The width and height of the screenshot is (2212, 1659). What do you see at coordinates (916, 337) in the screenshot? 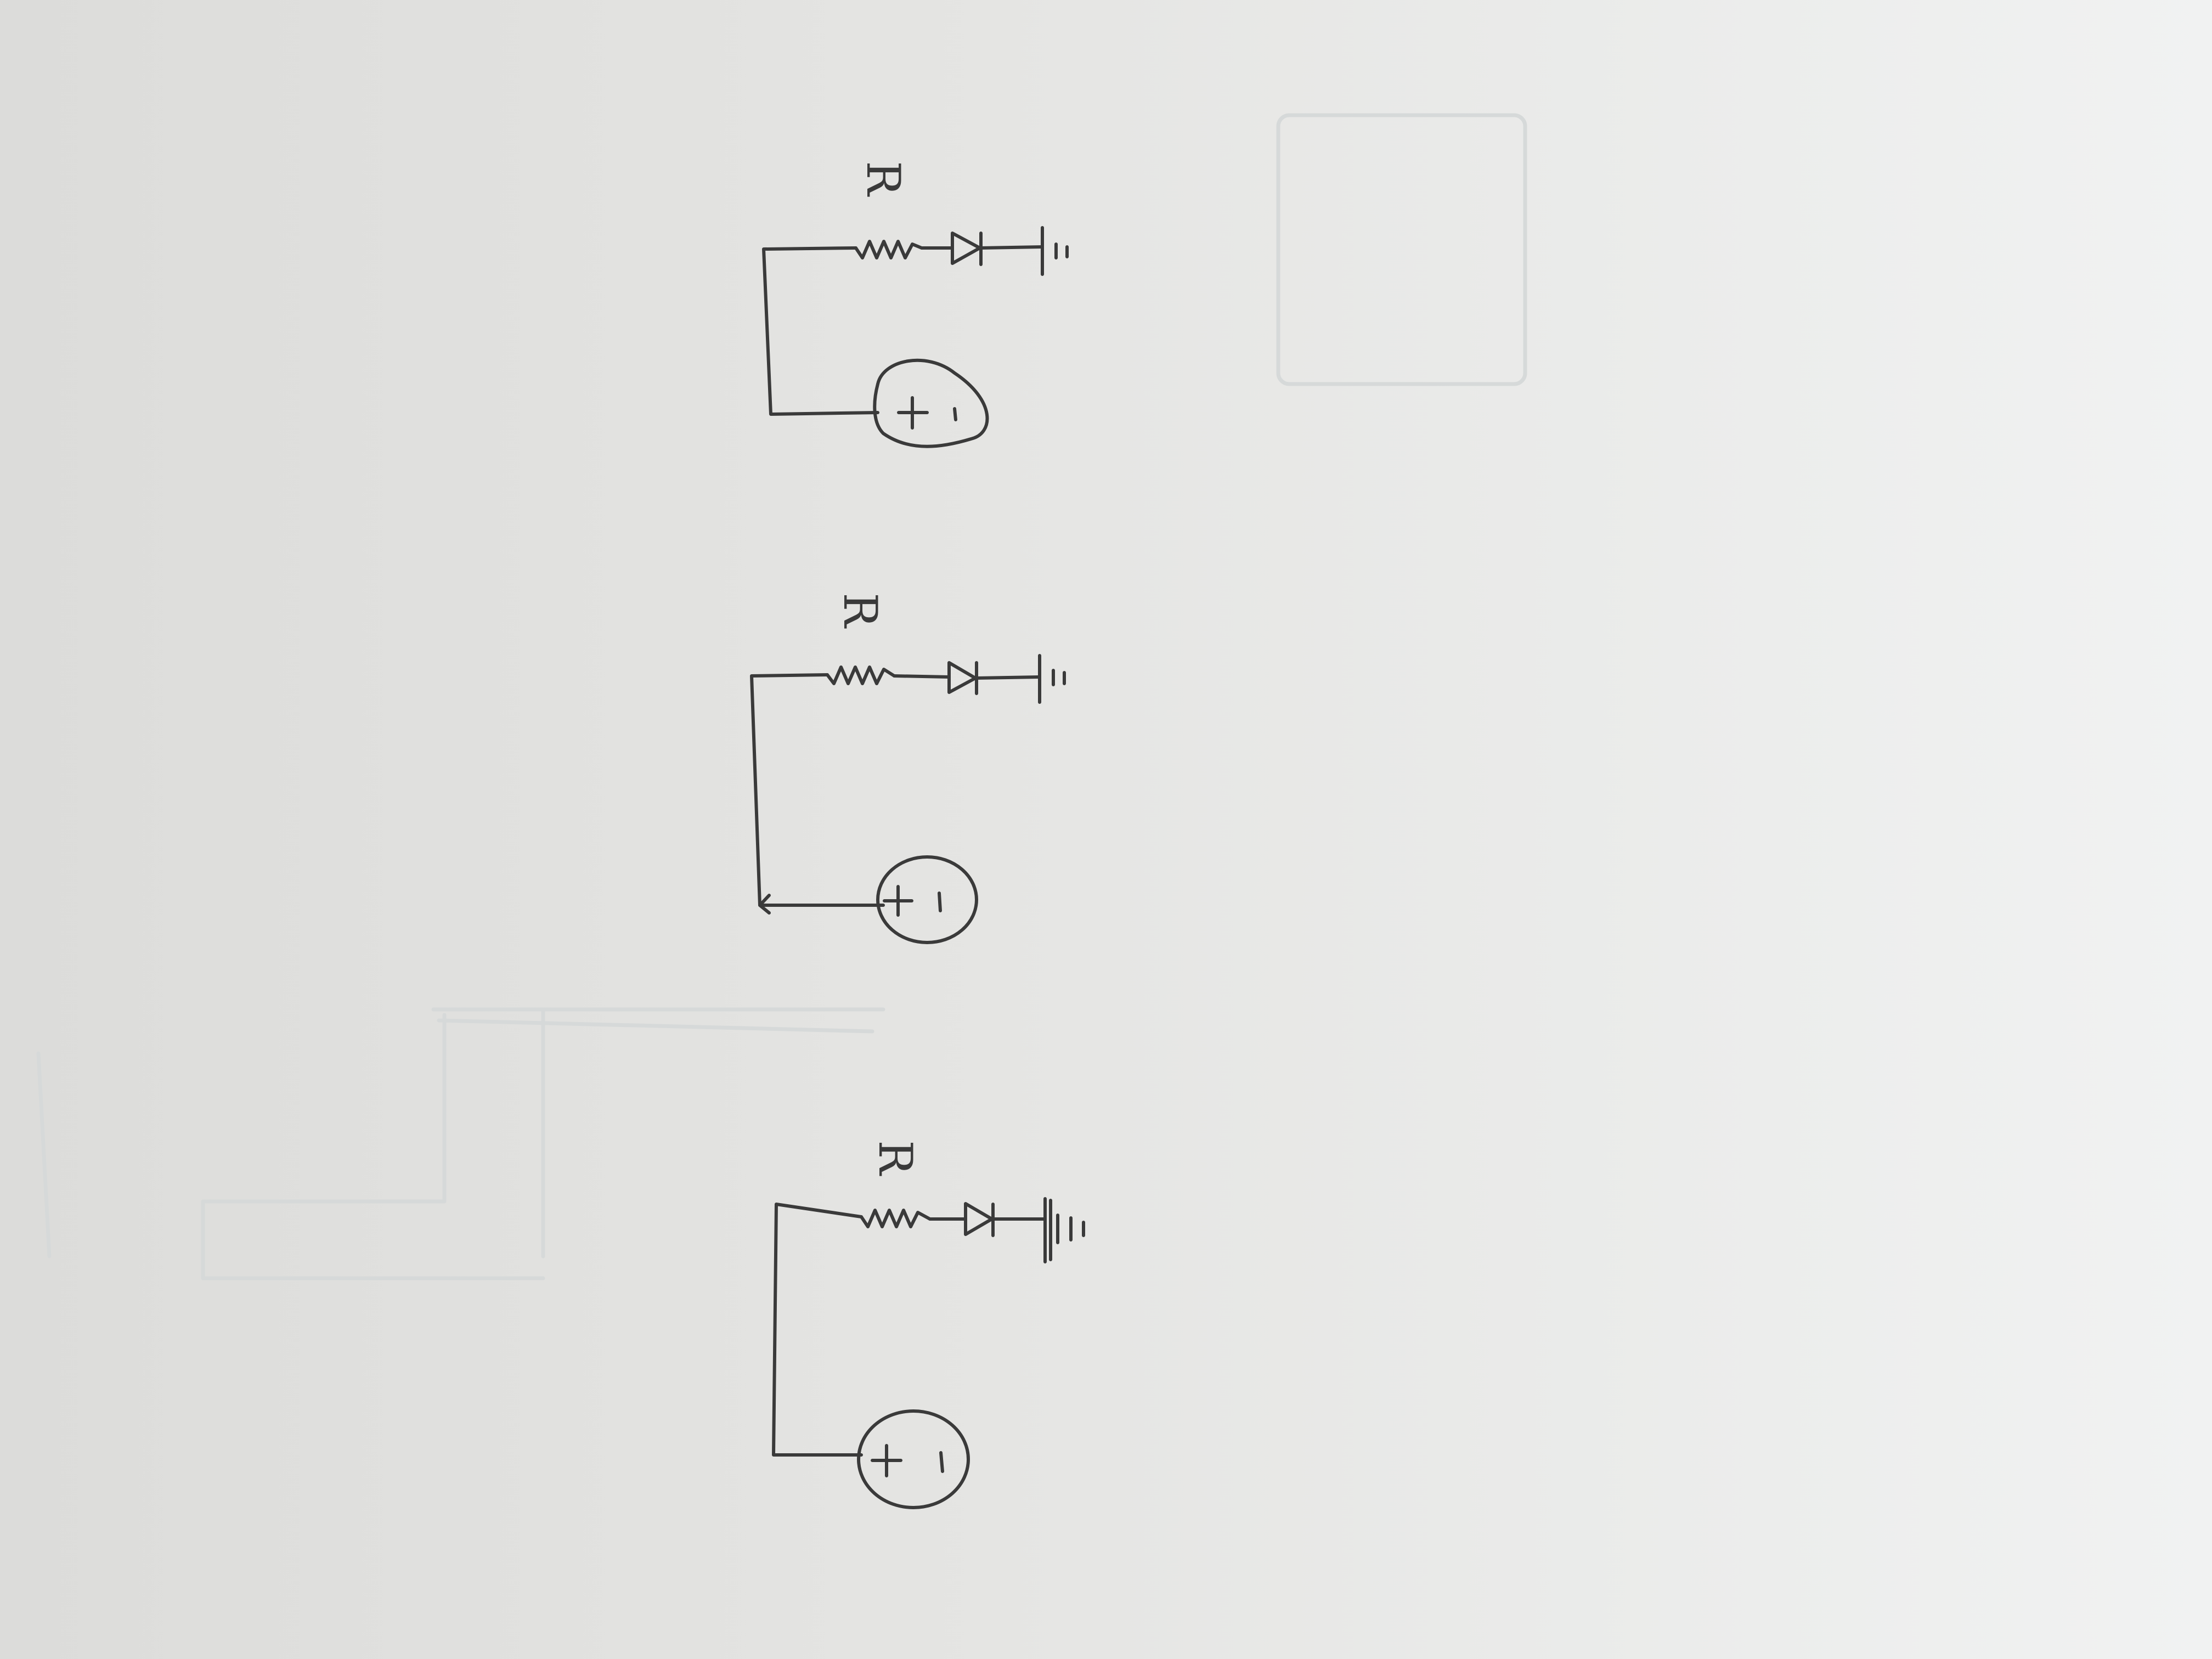
I see `circuit-top` at bounding box center [916, 337].